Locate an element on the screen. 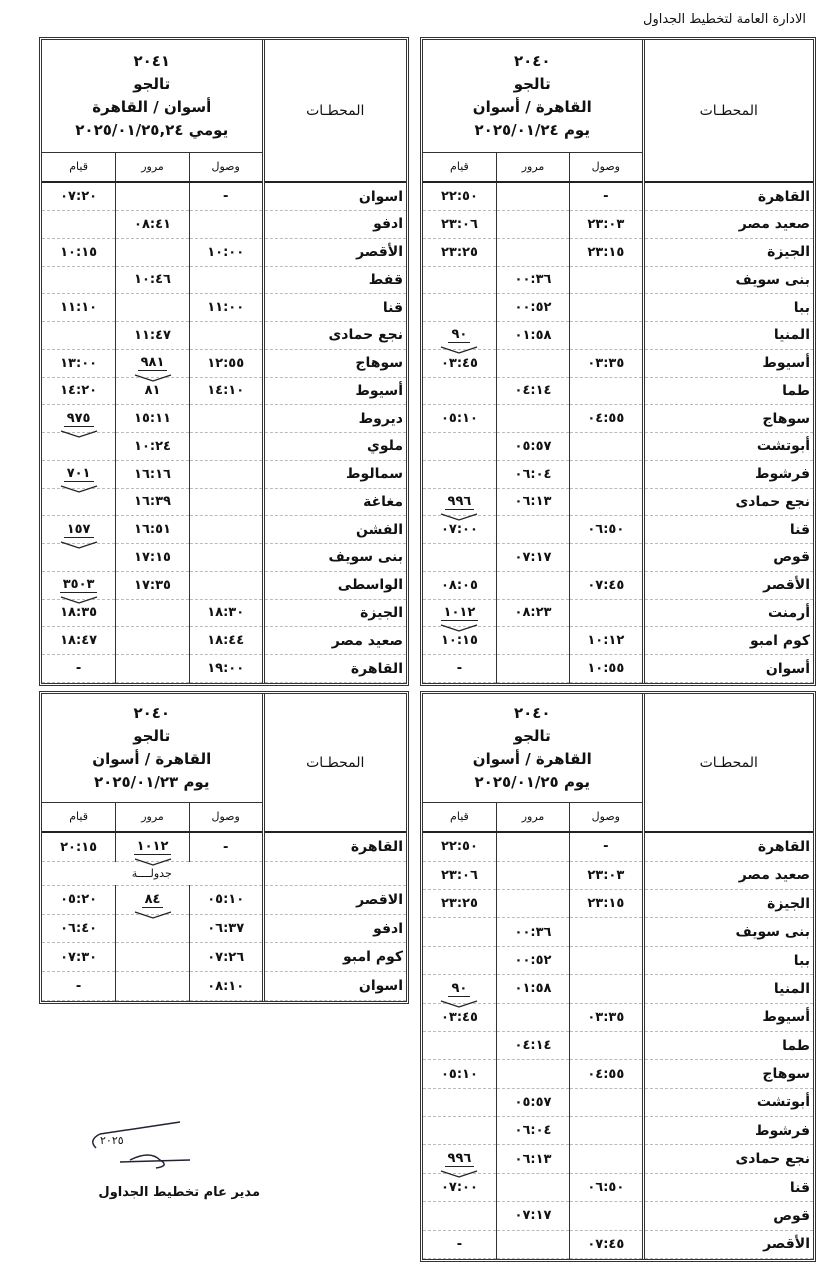  depart-cell: ١٣:٠٠ is located at coordinates (79, 363).